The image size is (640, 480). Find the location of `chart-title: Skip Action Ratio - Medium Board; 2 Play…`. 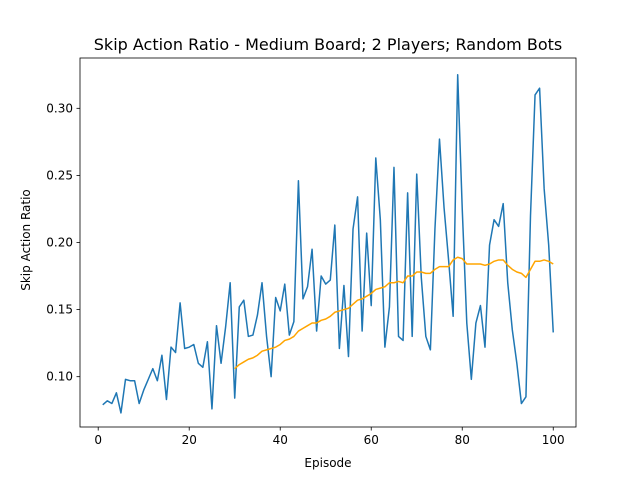

chart-title: Skip Action Ratio - Medium Board; 2 Play… is located at coordinates (328, 44).